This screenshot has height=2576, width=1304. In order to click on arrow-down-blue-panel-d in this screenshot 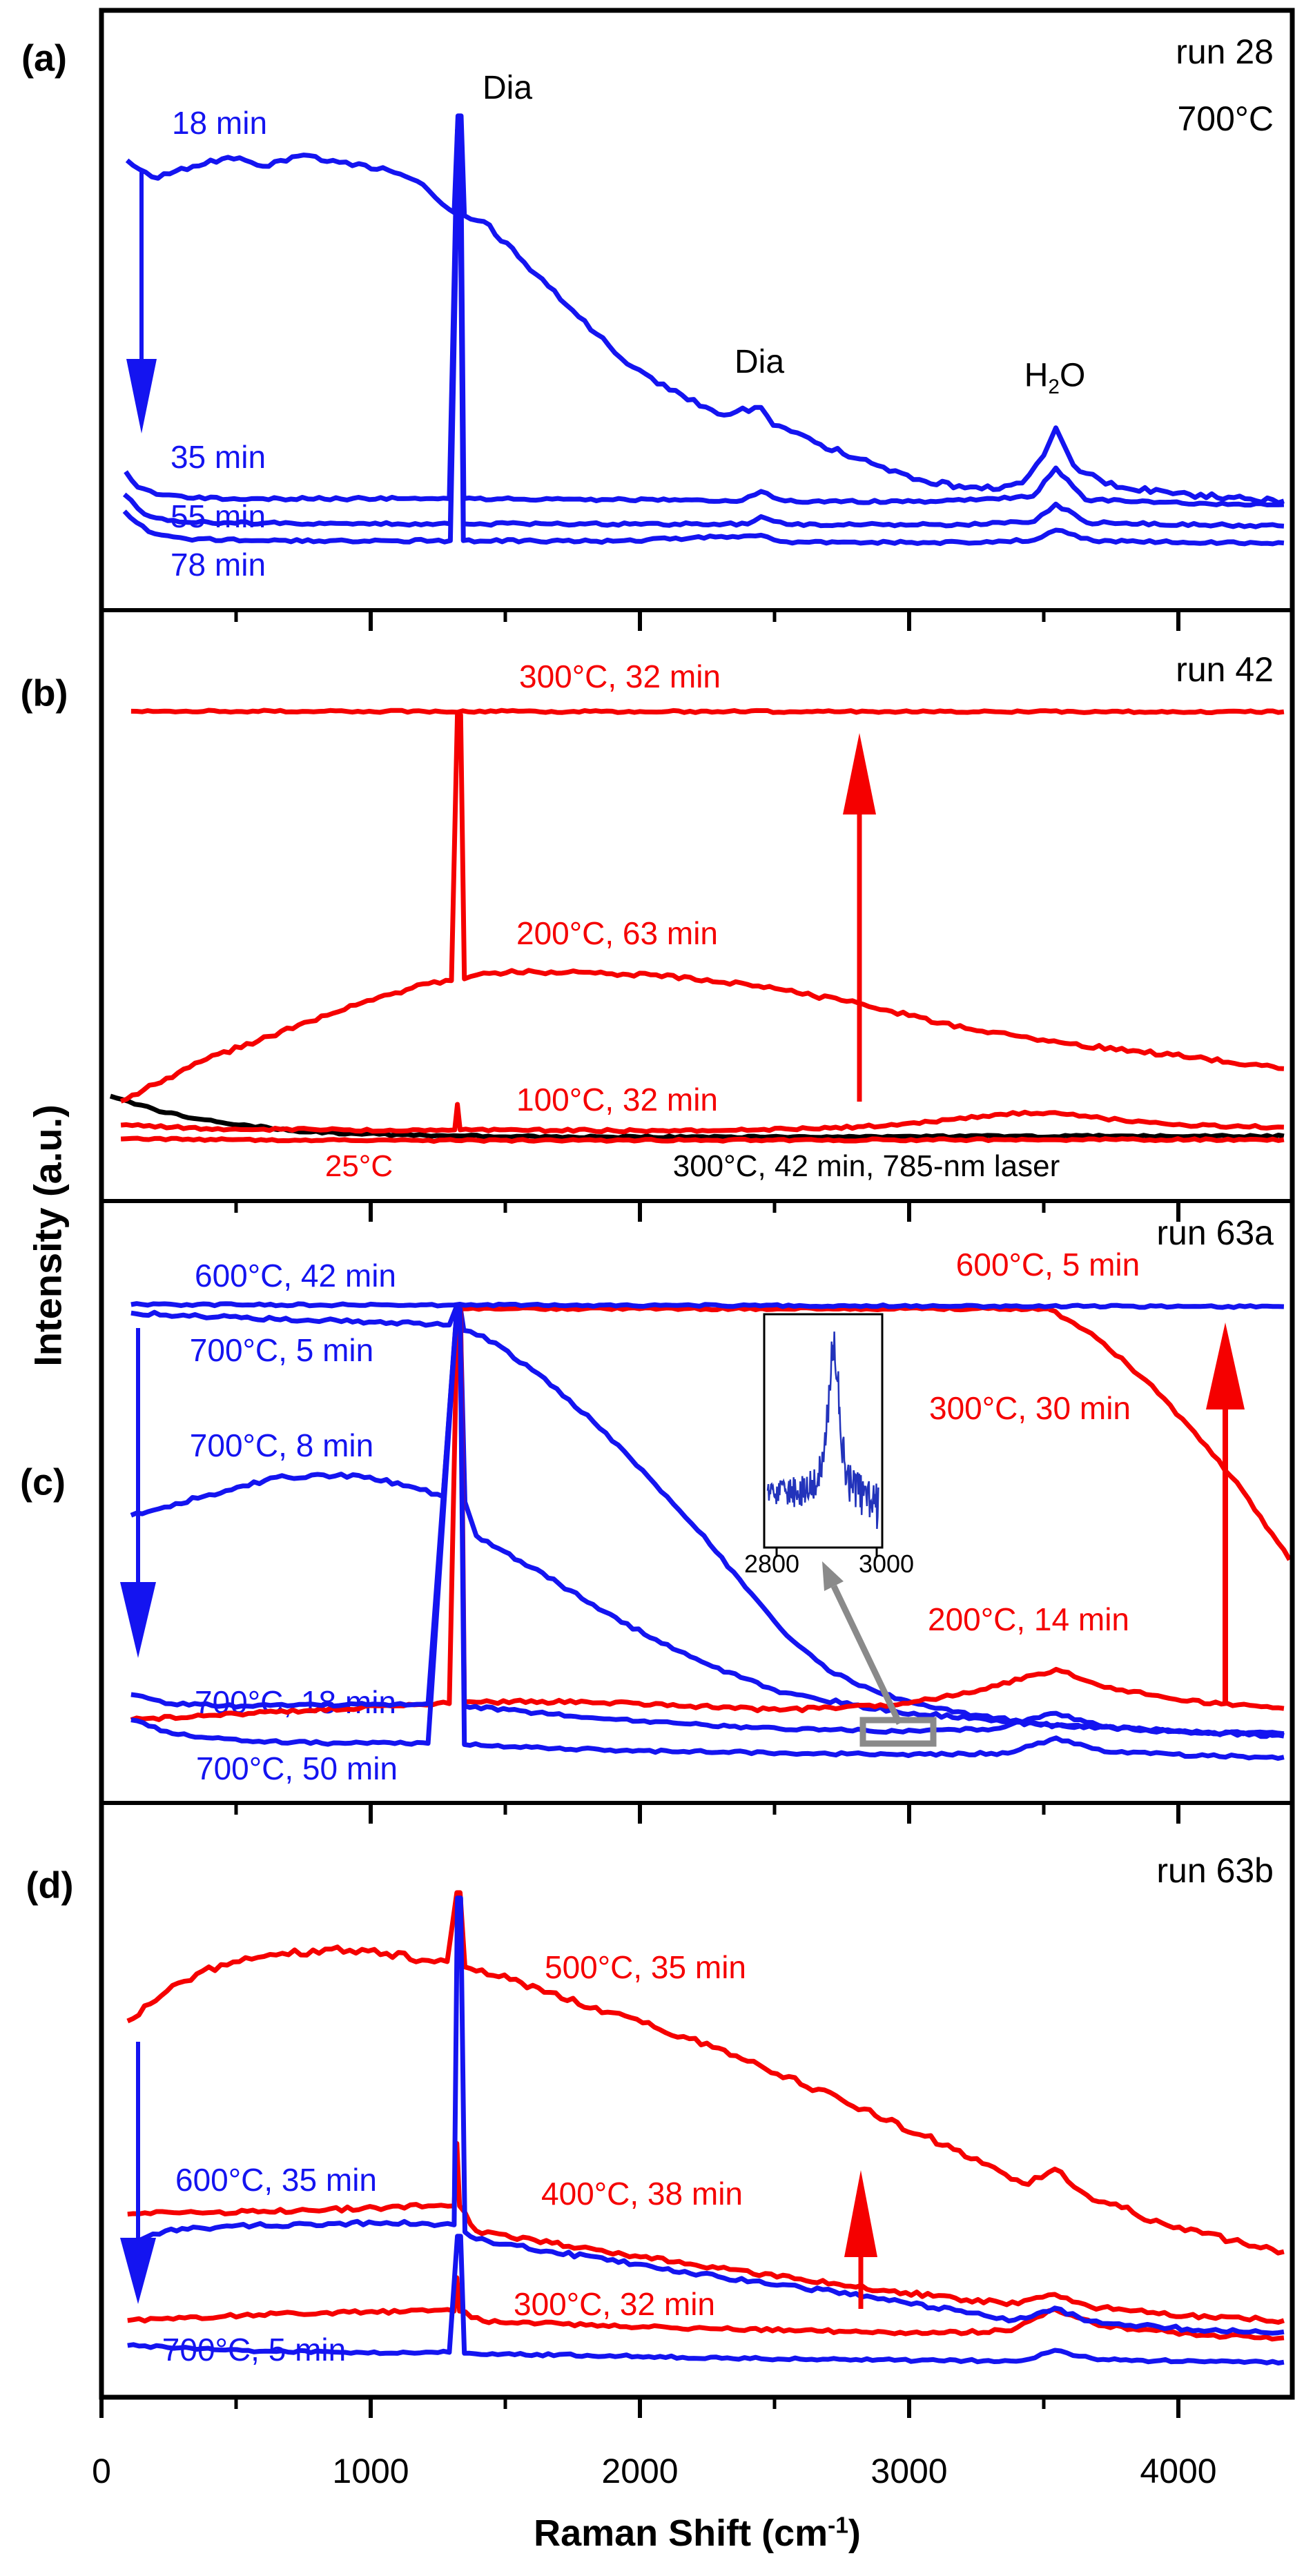, I will do `click(138, 2173)`.